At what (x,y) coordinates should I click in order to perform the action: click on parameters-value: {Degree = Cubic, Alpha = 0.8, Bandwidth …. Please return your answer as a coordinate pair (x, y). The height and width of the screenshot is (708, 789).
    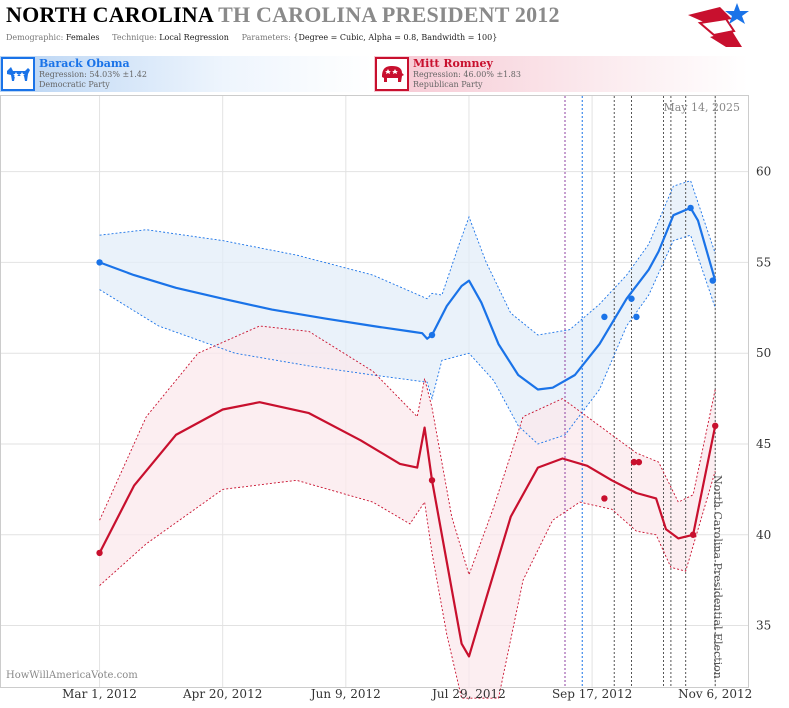
    Looking at the image, I should click on (395, 37).